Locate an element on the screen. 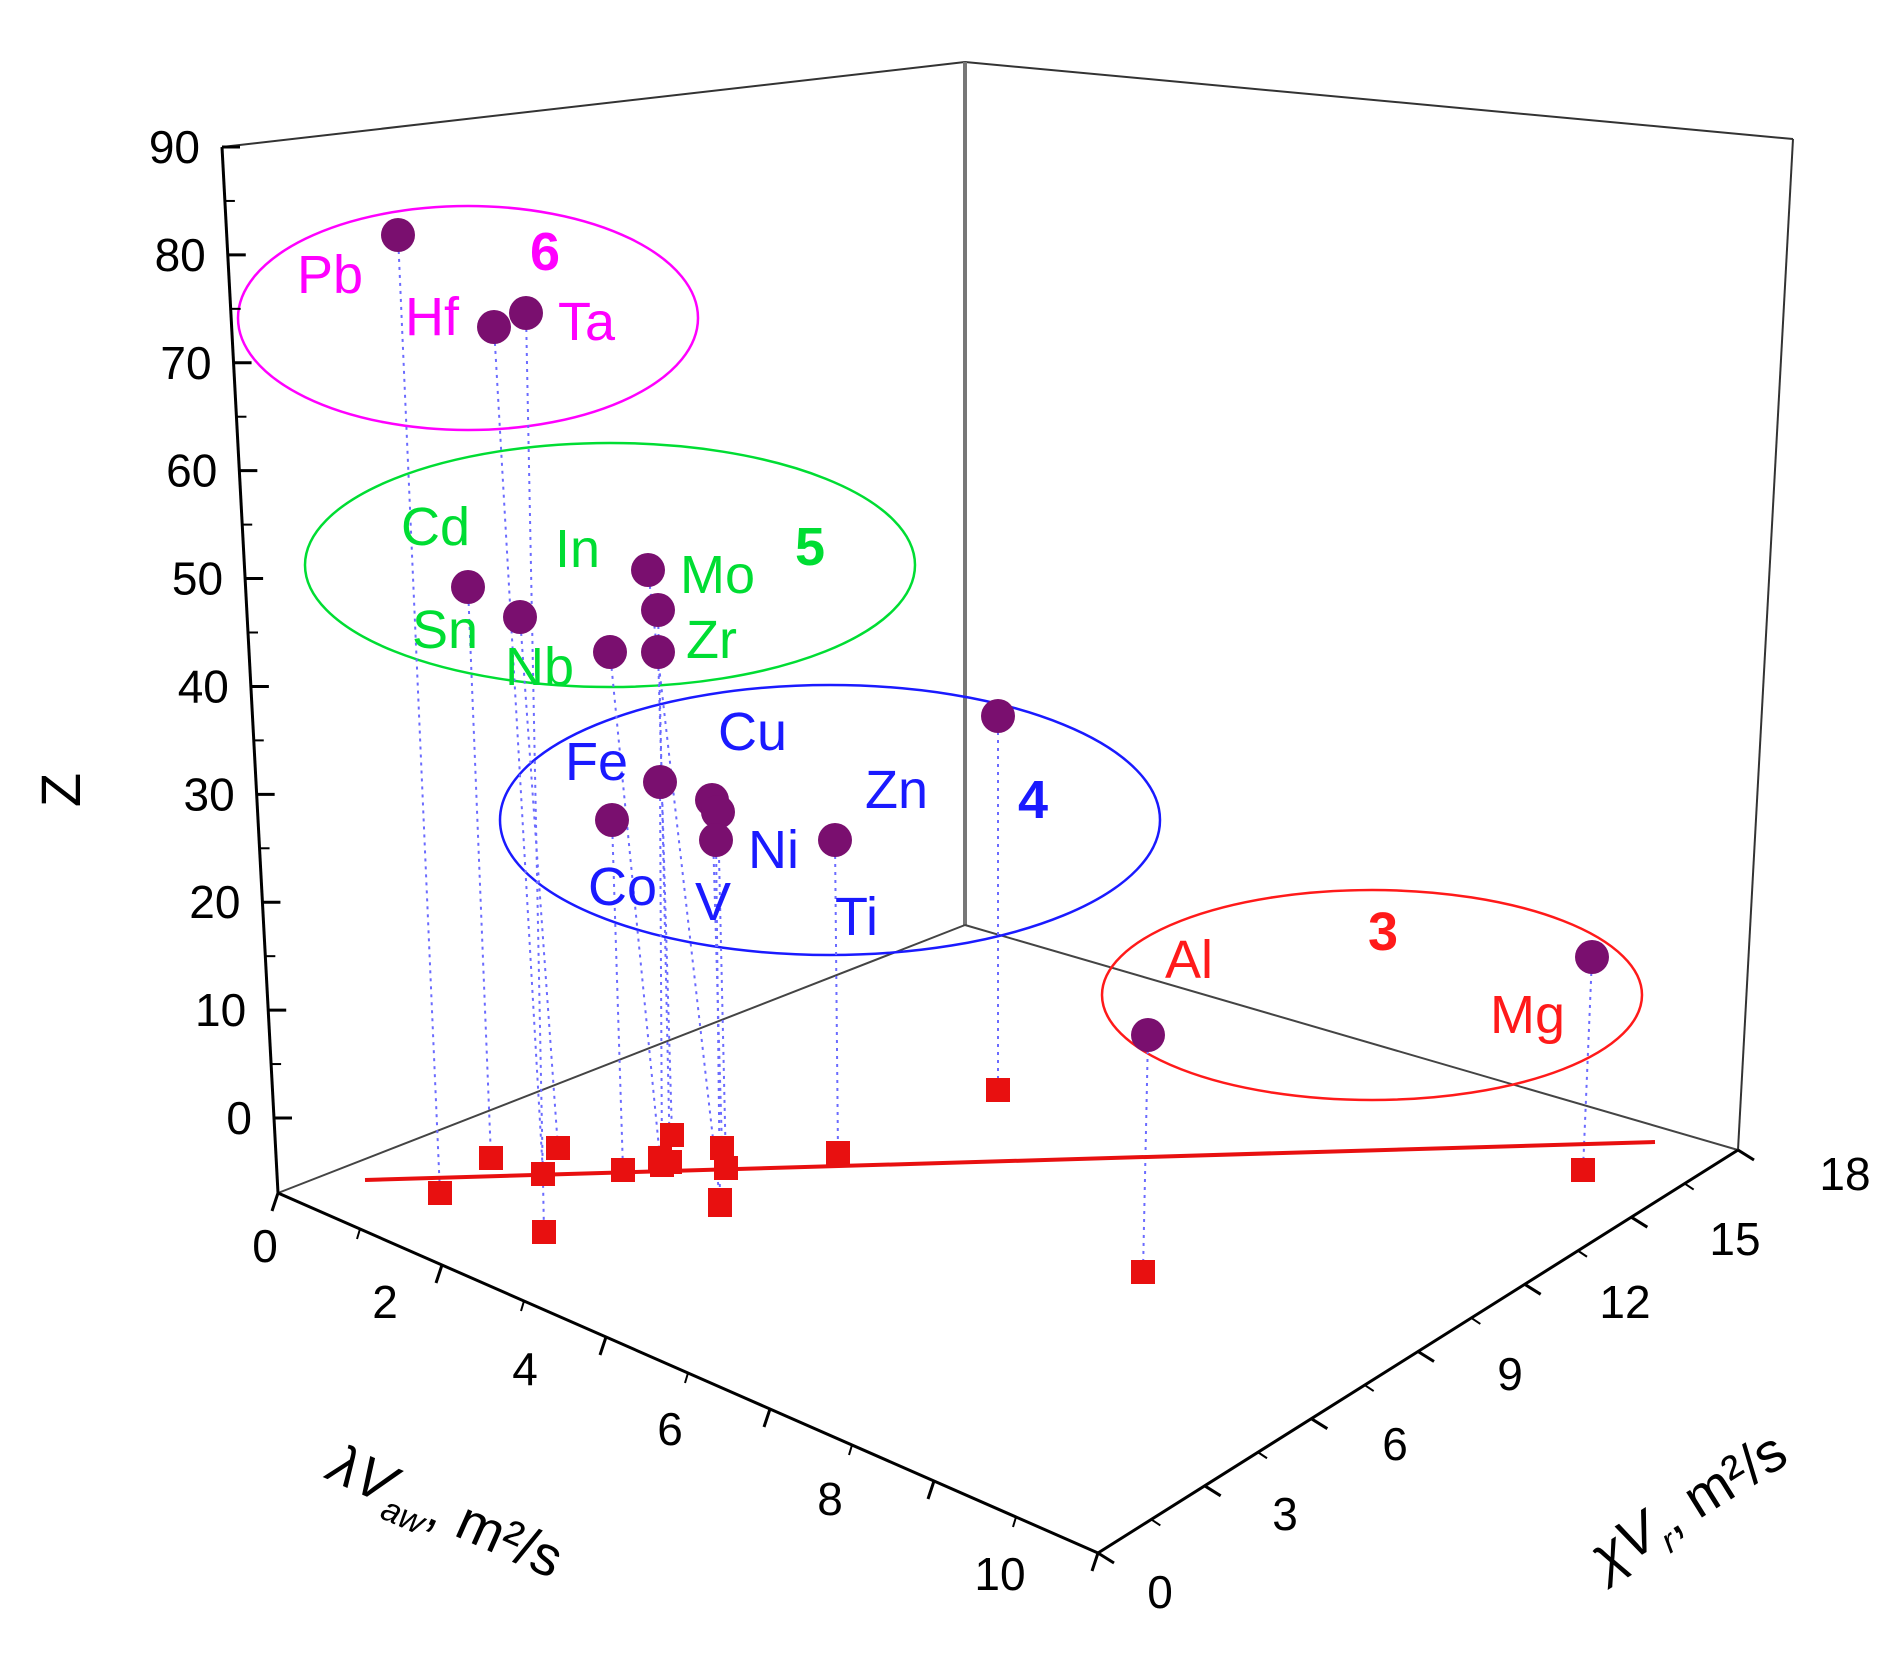 Image resolution: width=1879 pixels, height=1663 pixels. box-back-right-top is located at coordinates (1379, 100).